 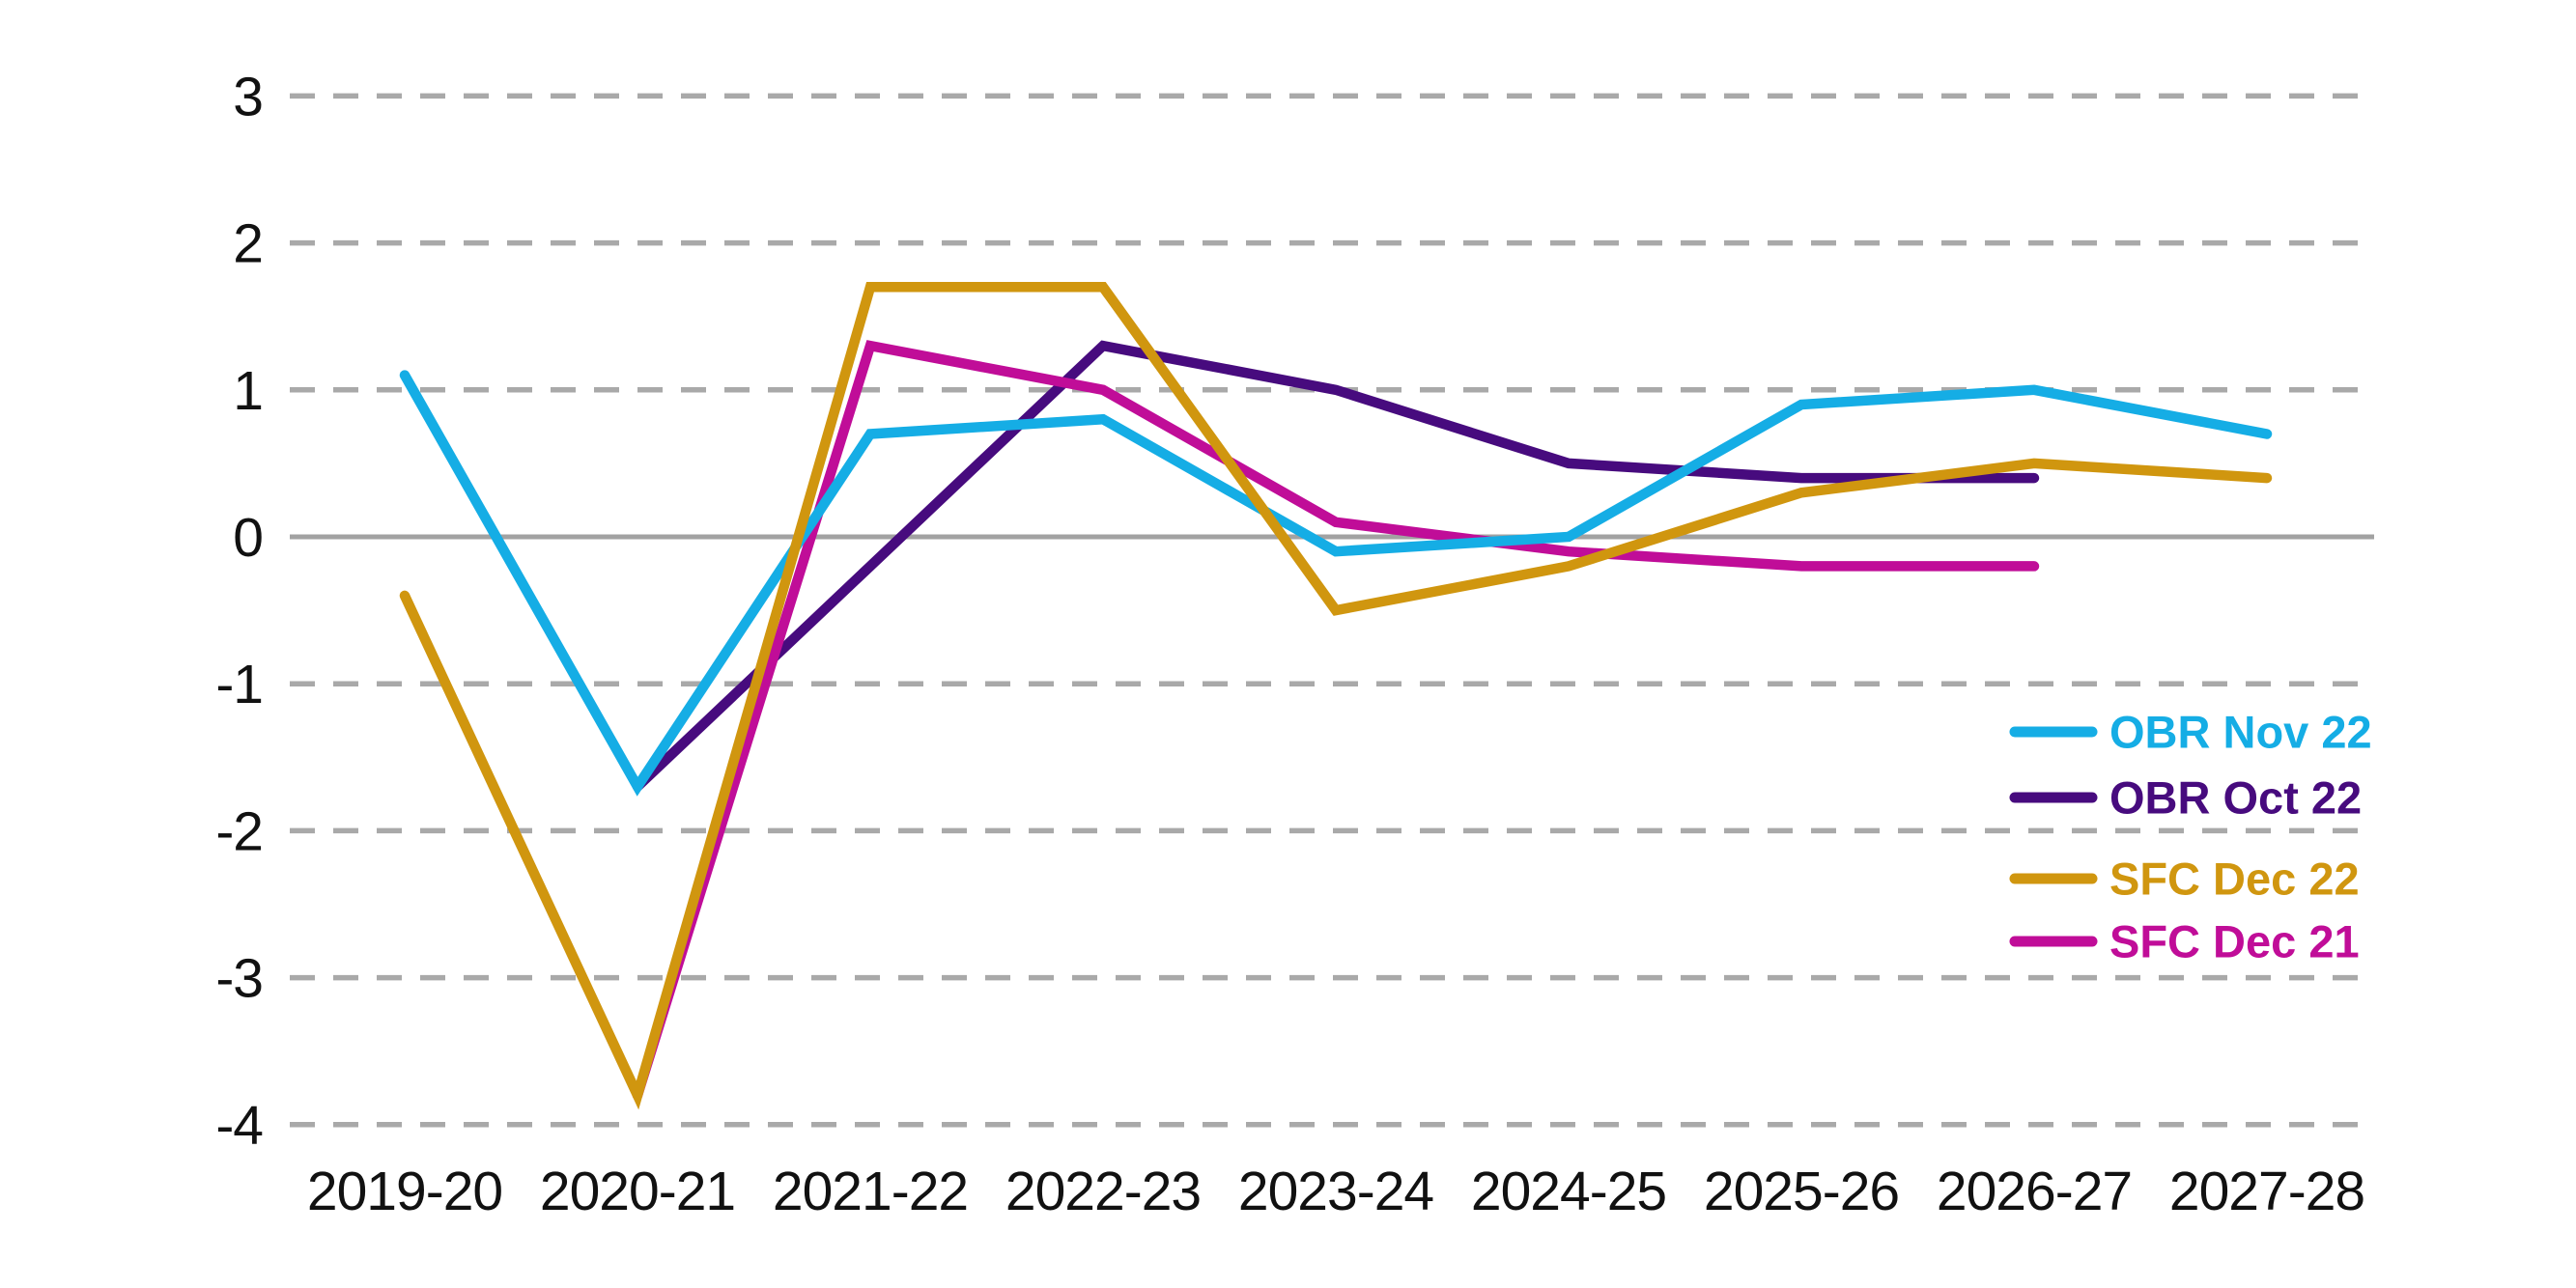 I want to click on x-tick-label-2026-27: 2026-27, so click(x=2034, y=1192).